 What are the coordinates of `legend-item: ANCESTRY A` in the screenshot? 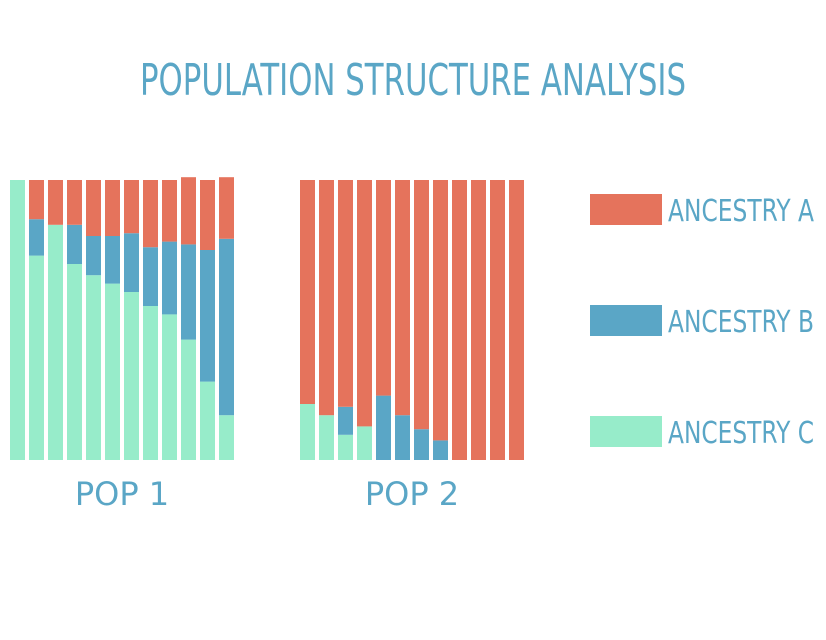 It's located at (702, 211).